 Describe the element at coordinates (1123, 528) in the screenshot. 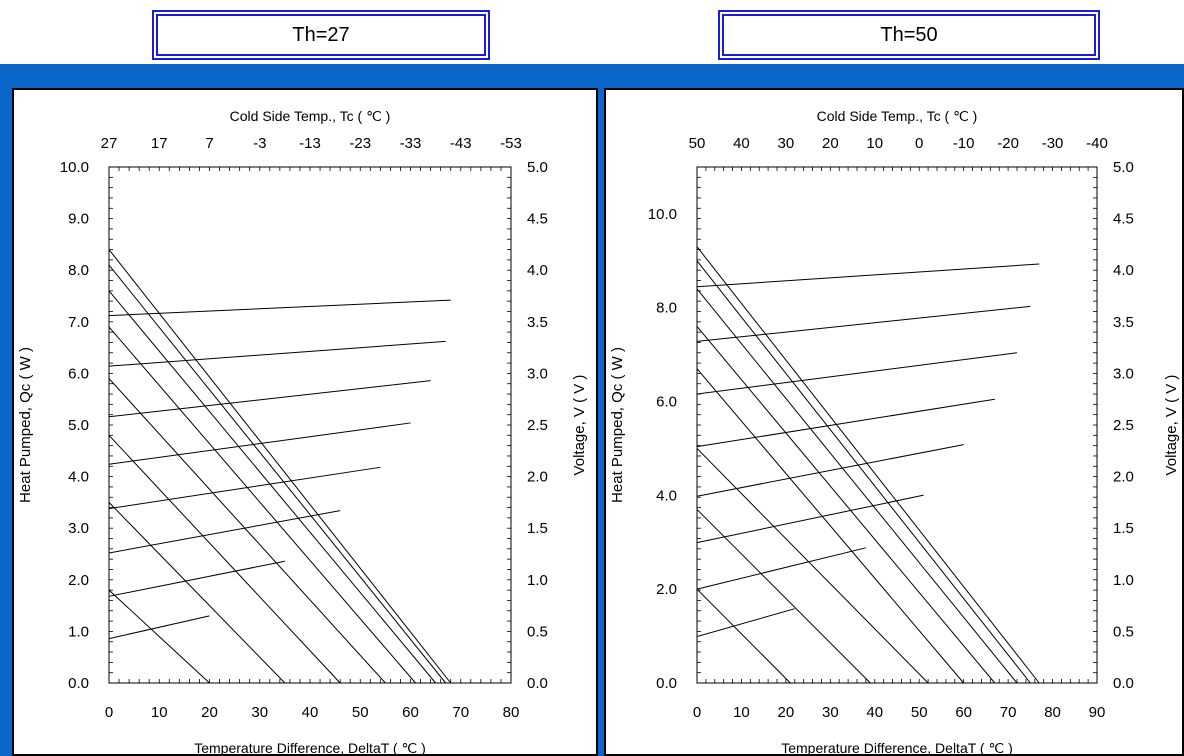

I see `y2-tick-label: 1.5` at that location.